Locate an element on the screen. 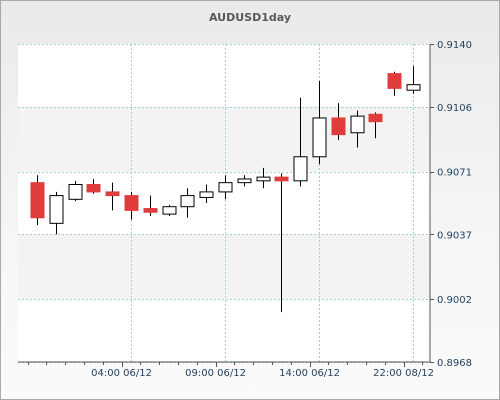 This screenshot has width=500, height=400. y-tick-label: 0.8968 is located at coordinates (454, 363).